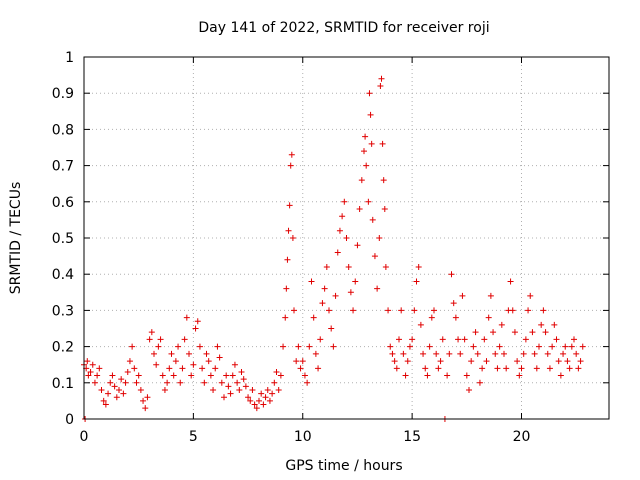  I want to click on y-tick-label: 0.1, so click(63, 384).